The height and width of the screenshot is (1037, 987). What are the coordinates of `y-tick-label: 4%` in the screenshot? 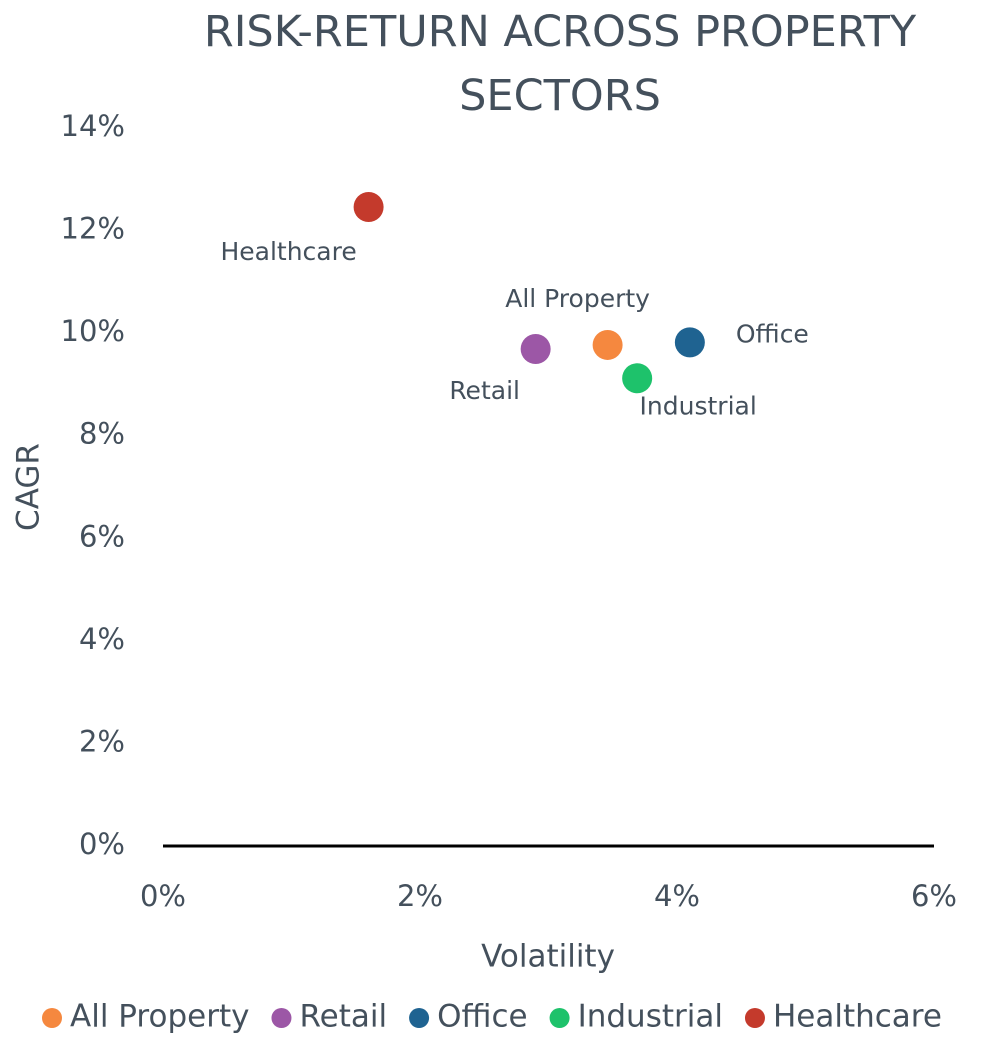 It's located at (102, 639).